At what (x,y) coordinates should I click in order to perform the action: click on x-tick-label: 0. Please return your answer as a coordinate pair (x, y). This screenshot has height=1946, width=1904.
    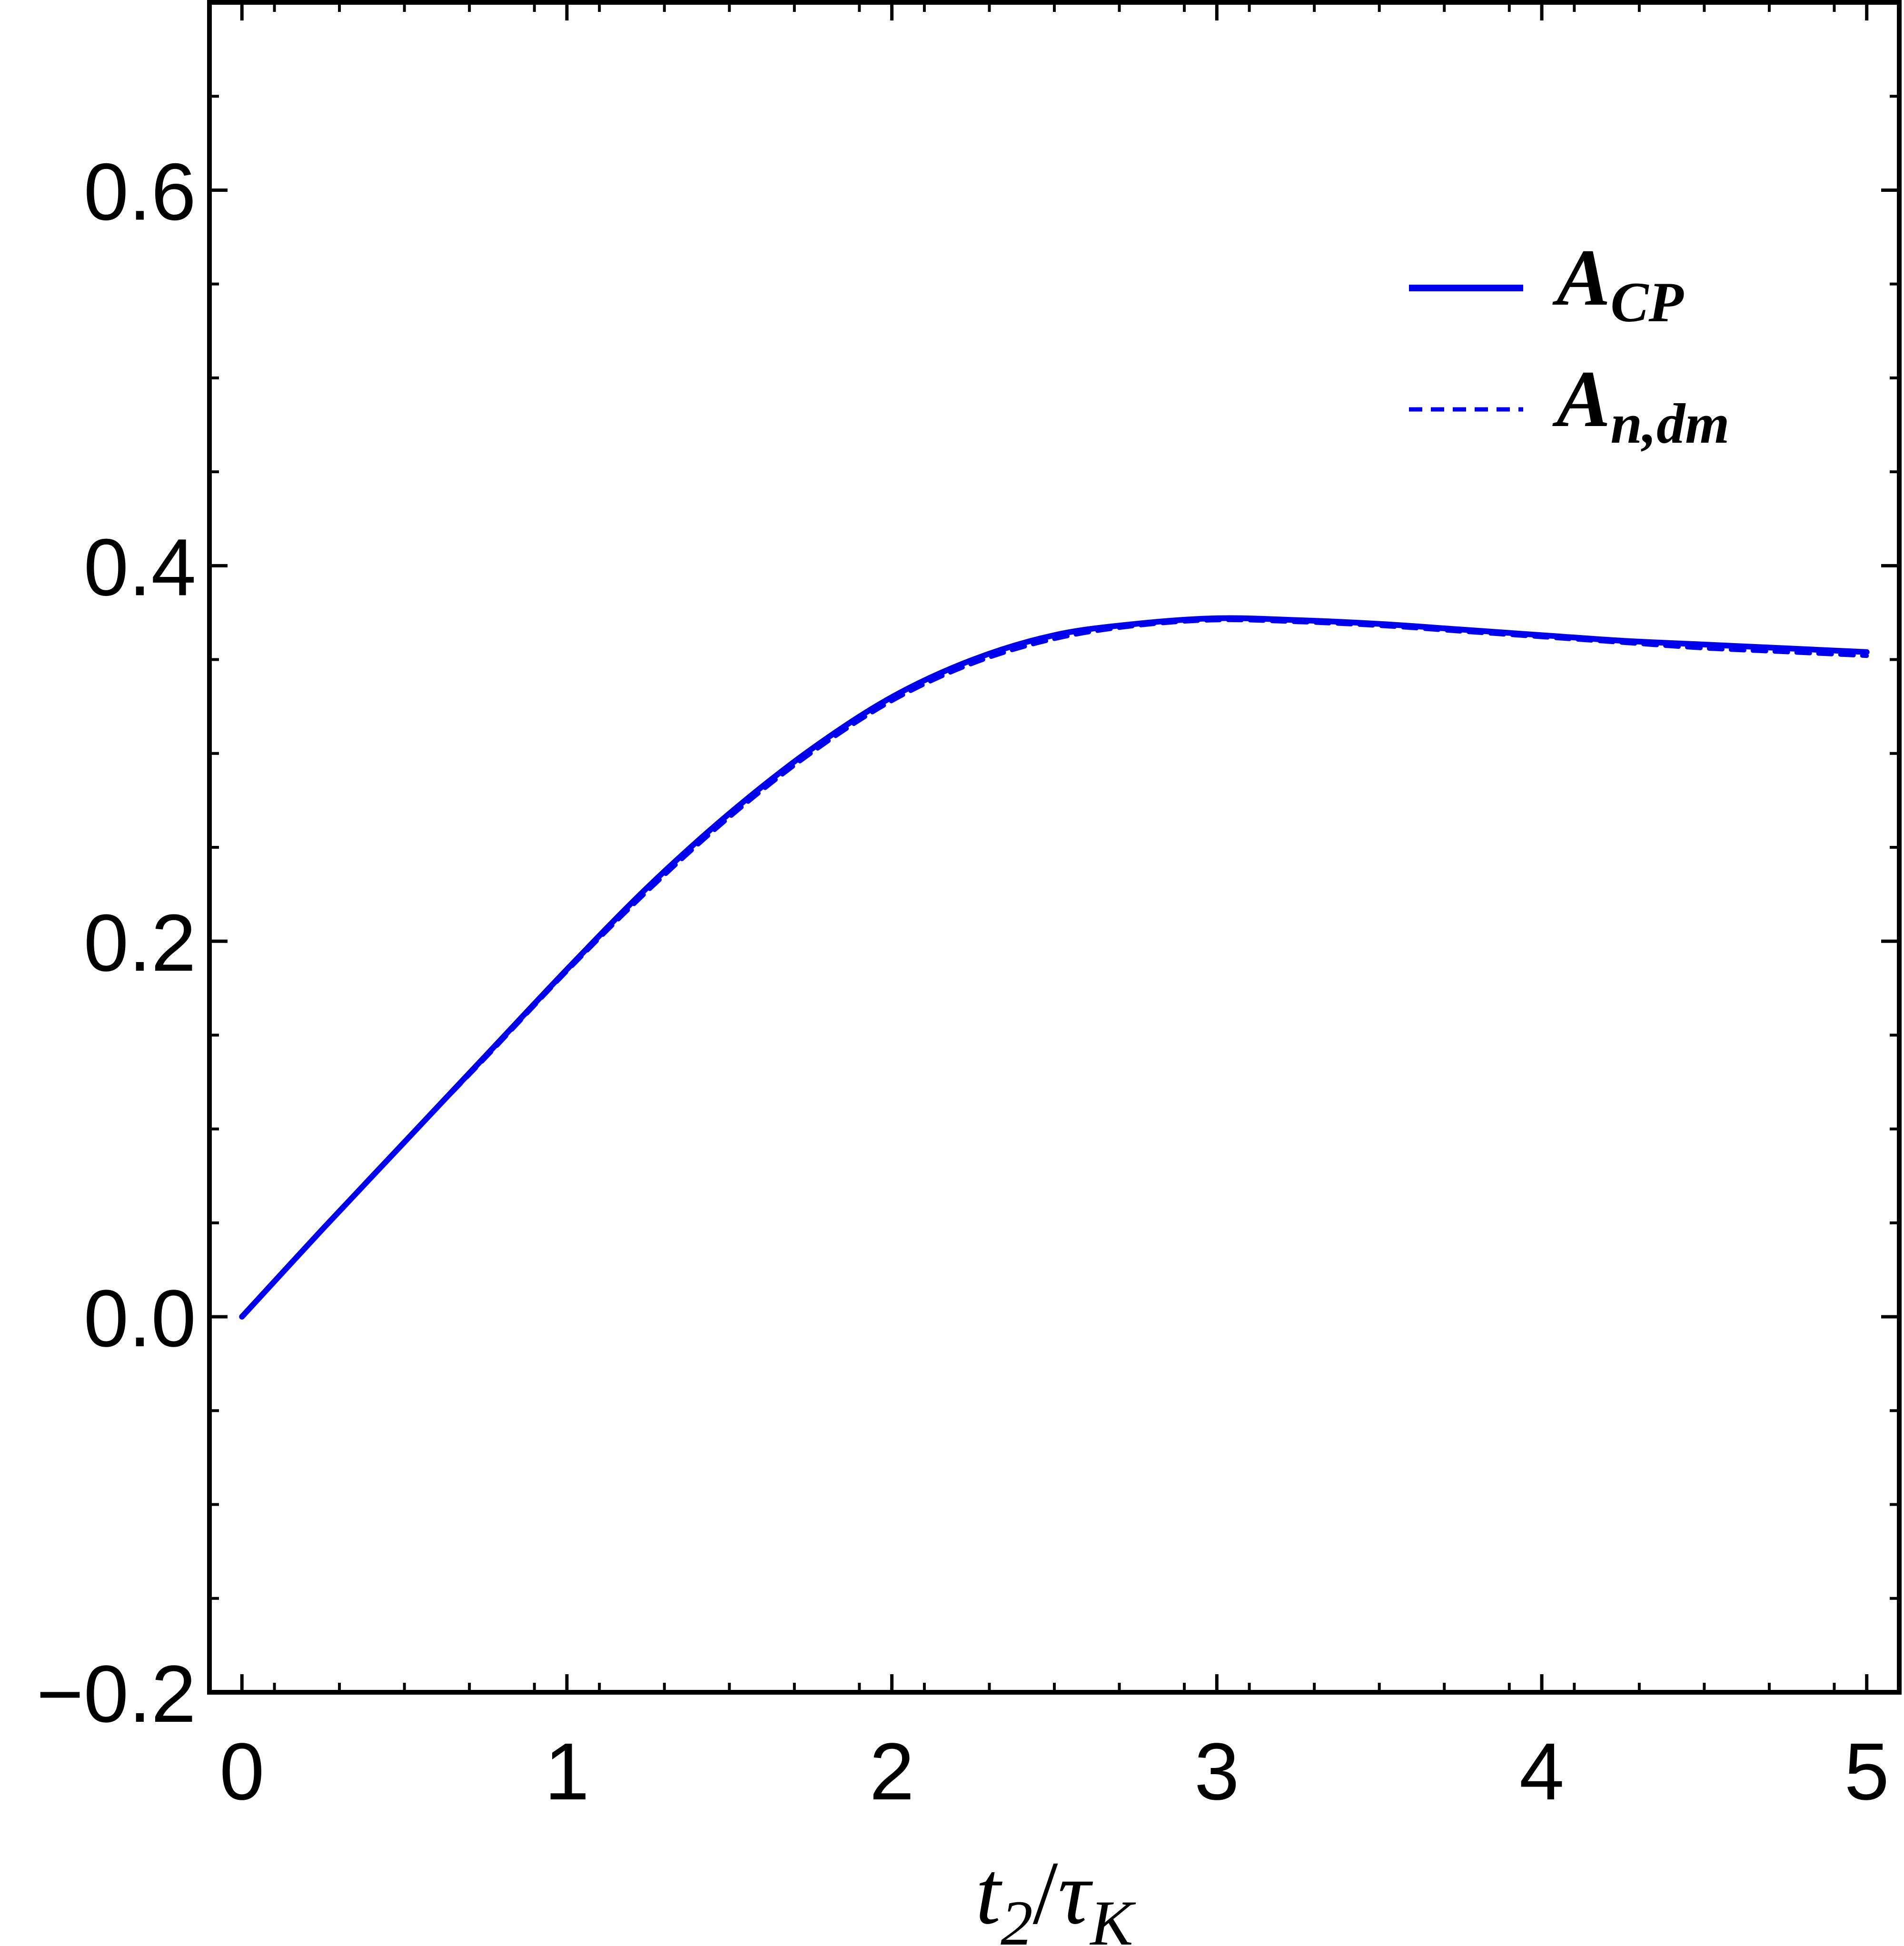
    Looking at the image, I should click on (242, 1772).